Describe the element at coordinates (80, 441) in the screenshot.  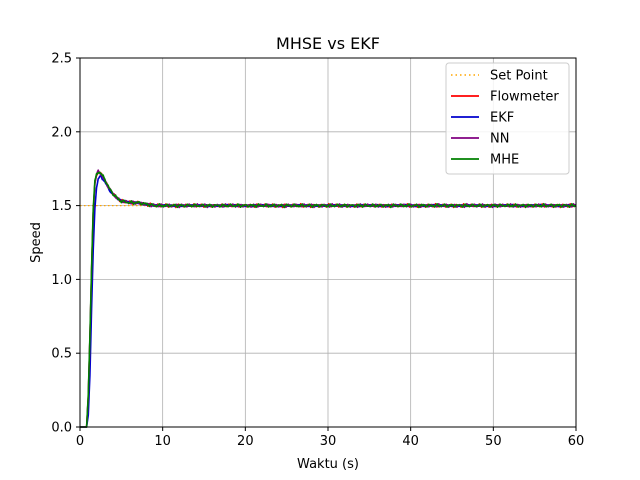
I see `x-tick-label: 0` at that location.